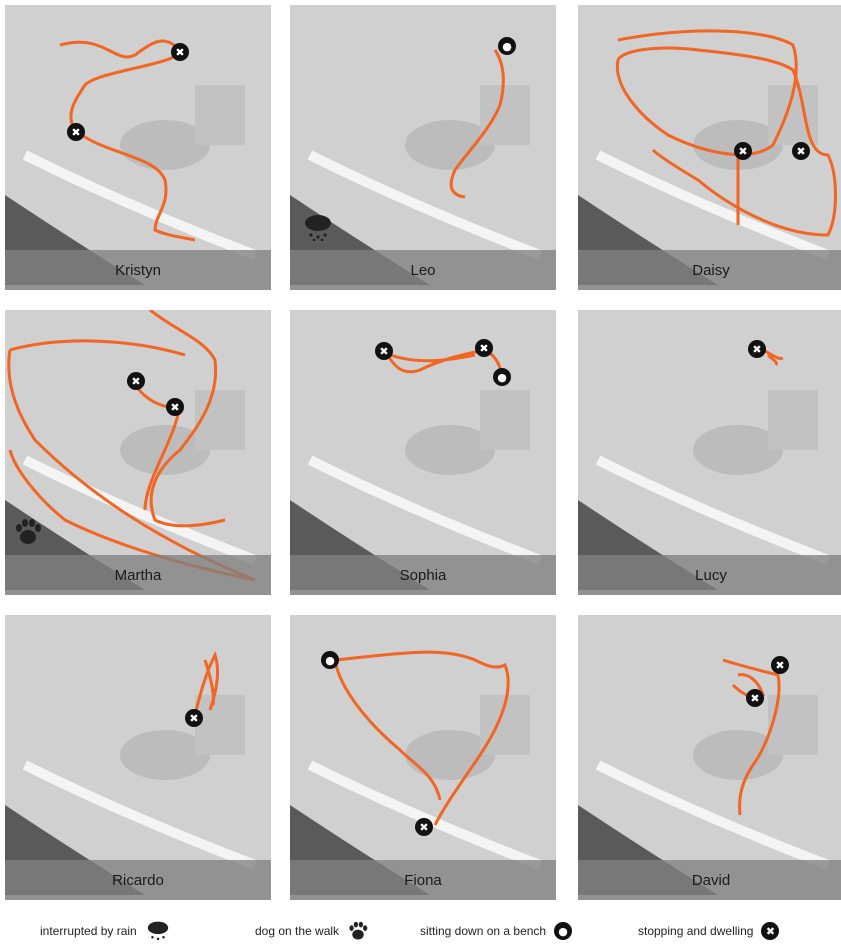 The height and width of the screenshot is (946, 841). What do you see at coordinates (483, 931) in the screenshot?
I see `legend-bench-label: sitting down on a bench` at bounding box center [483, 931].